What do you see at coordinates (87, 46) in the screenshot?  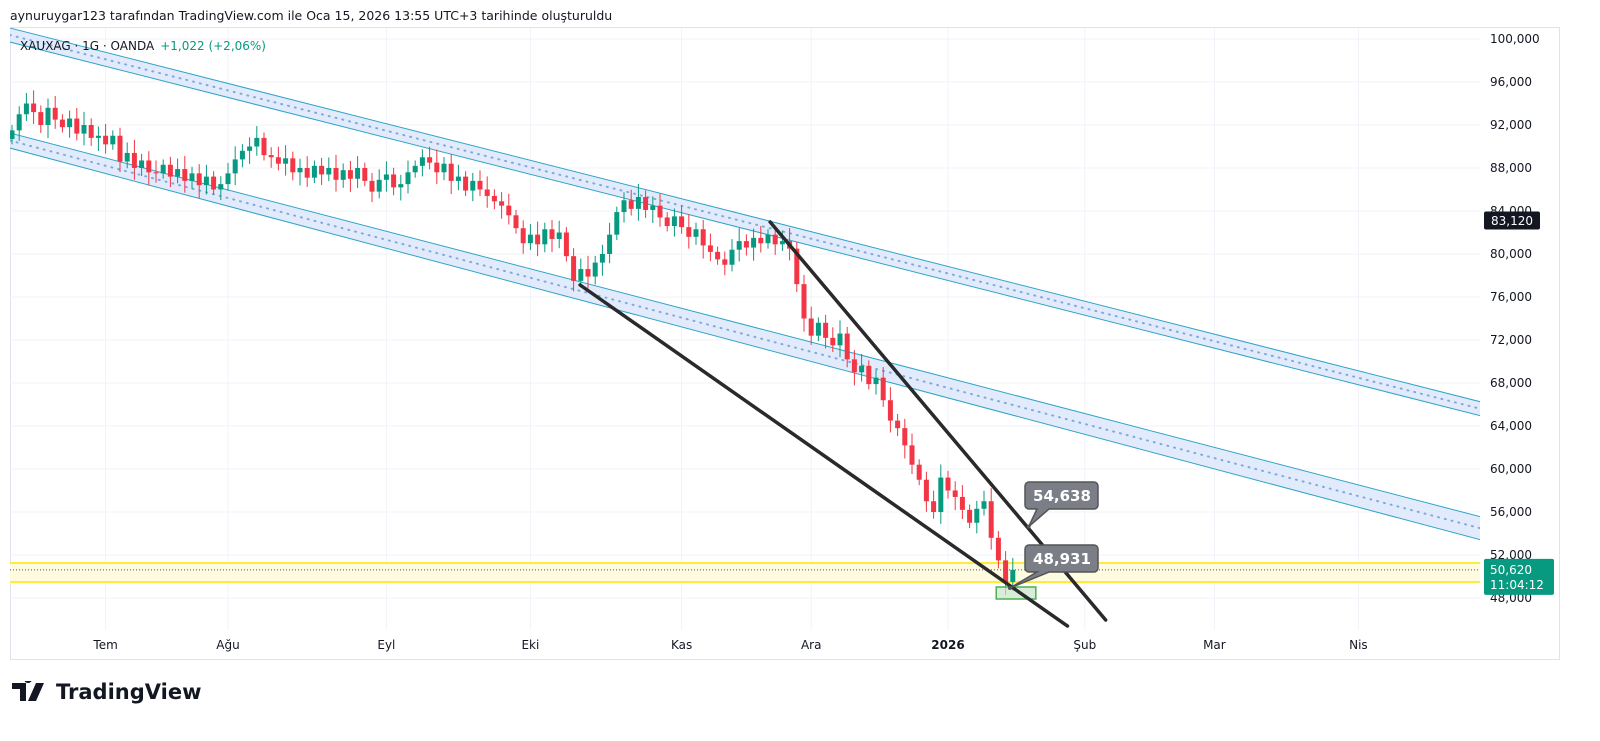 I see `symbol-info: XAUXAG · 1G · OANDA` at bounding box center [87, 46].